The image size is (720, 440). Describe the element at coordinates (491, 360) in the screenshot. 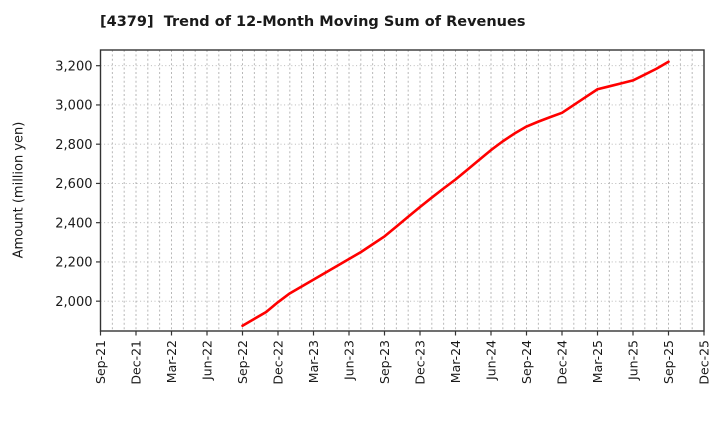

I see `x-tick-label: Jun-24` at that location.